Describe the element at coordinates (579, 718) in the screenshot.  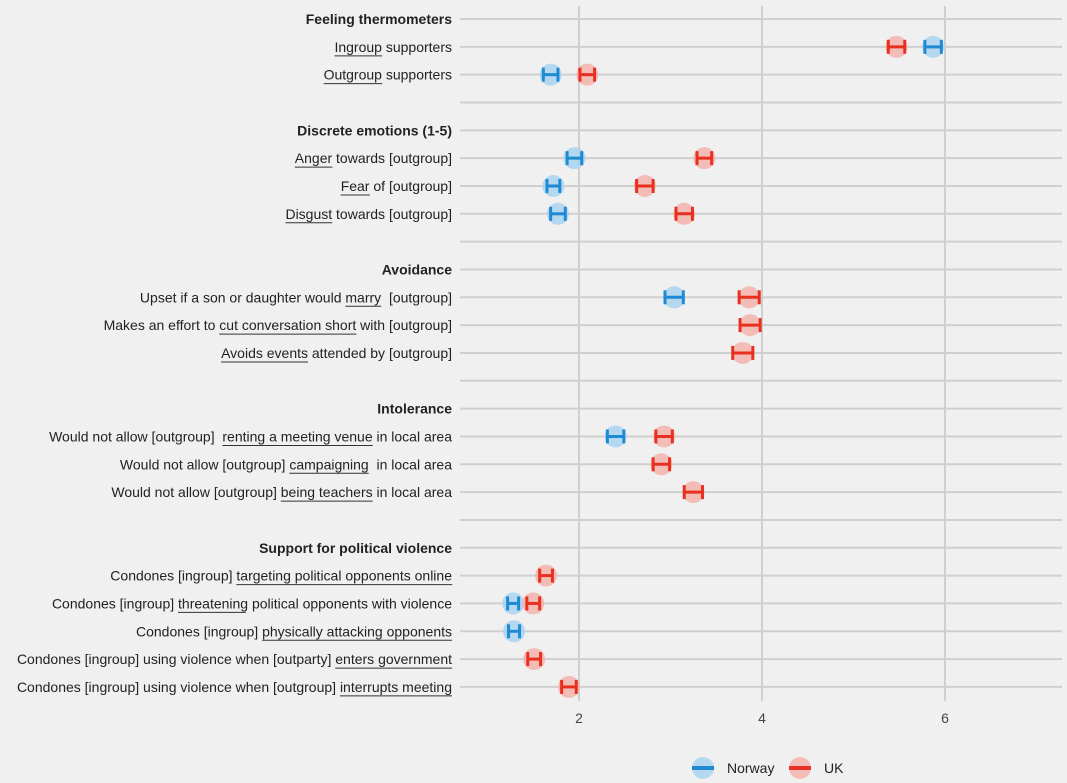
I see `x-tick-label: 2` at that location.